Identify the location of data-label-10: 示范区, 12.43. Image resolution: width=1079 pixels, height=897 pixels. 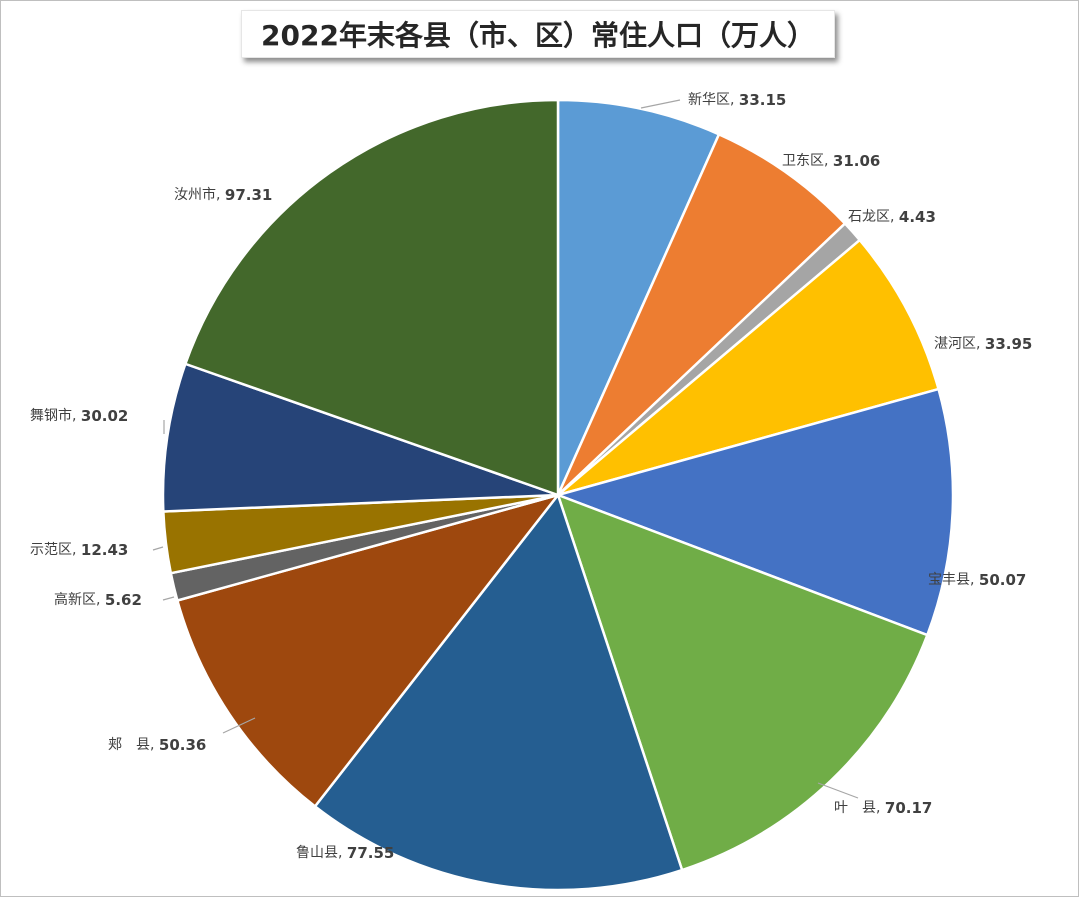
(79, 550).